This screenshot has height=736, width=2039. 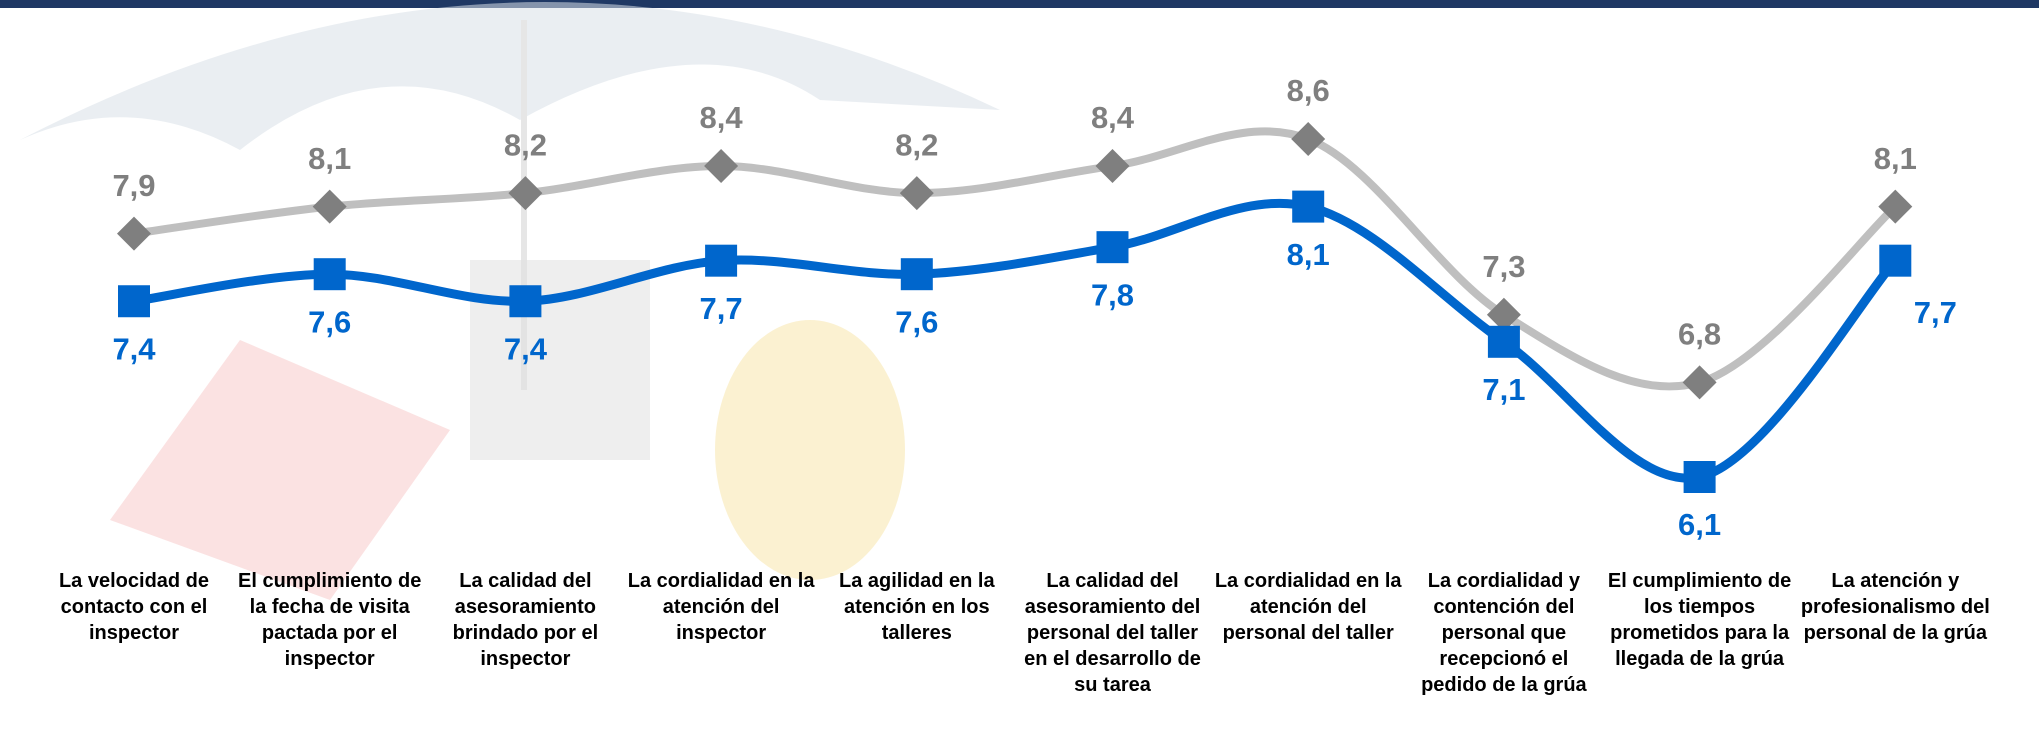 I want to click on laptop-decoration, so click(x=560, y=360).